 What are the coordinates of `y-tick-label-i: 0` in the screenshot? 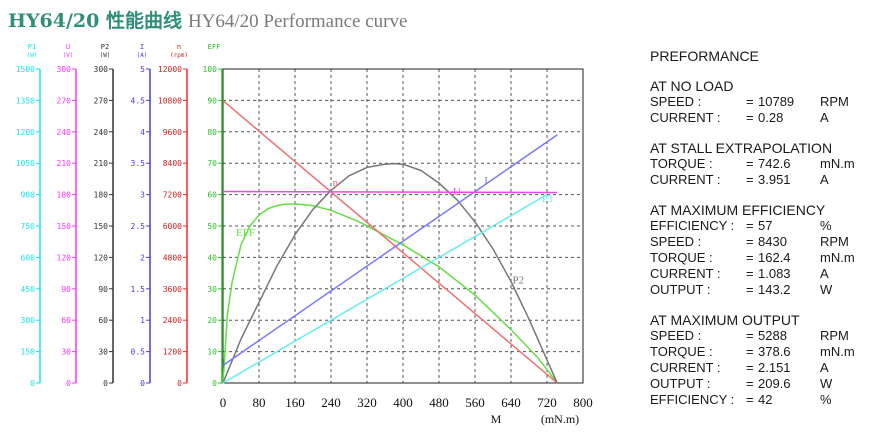 It's located at (142, 383).